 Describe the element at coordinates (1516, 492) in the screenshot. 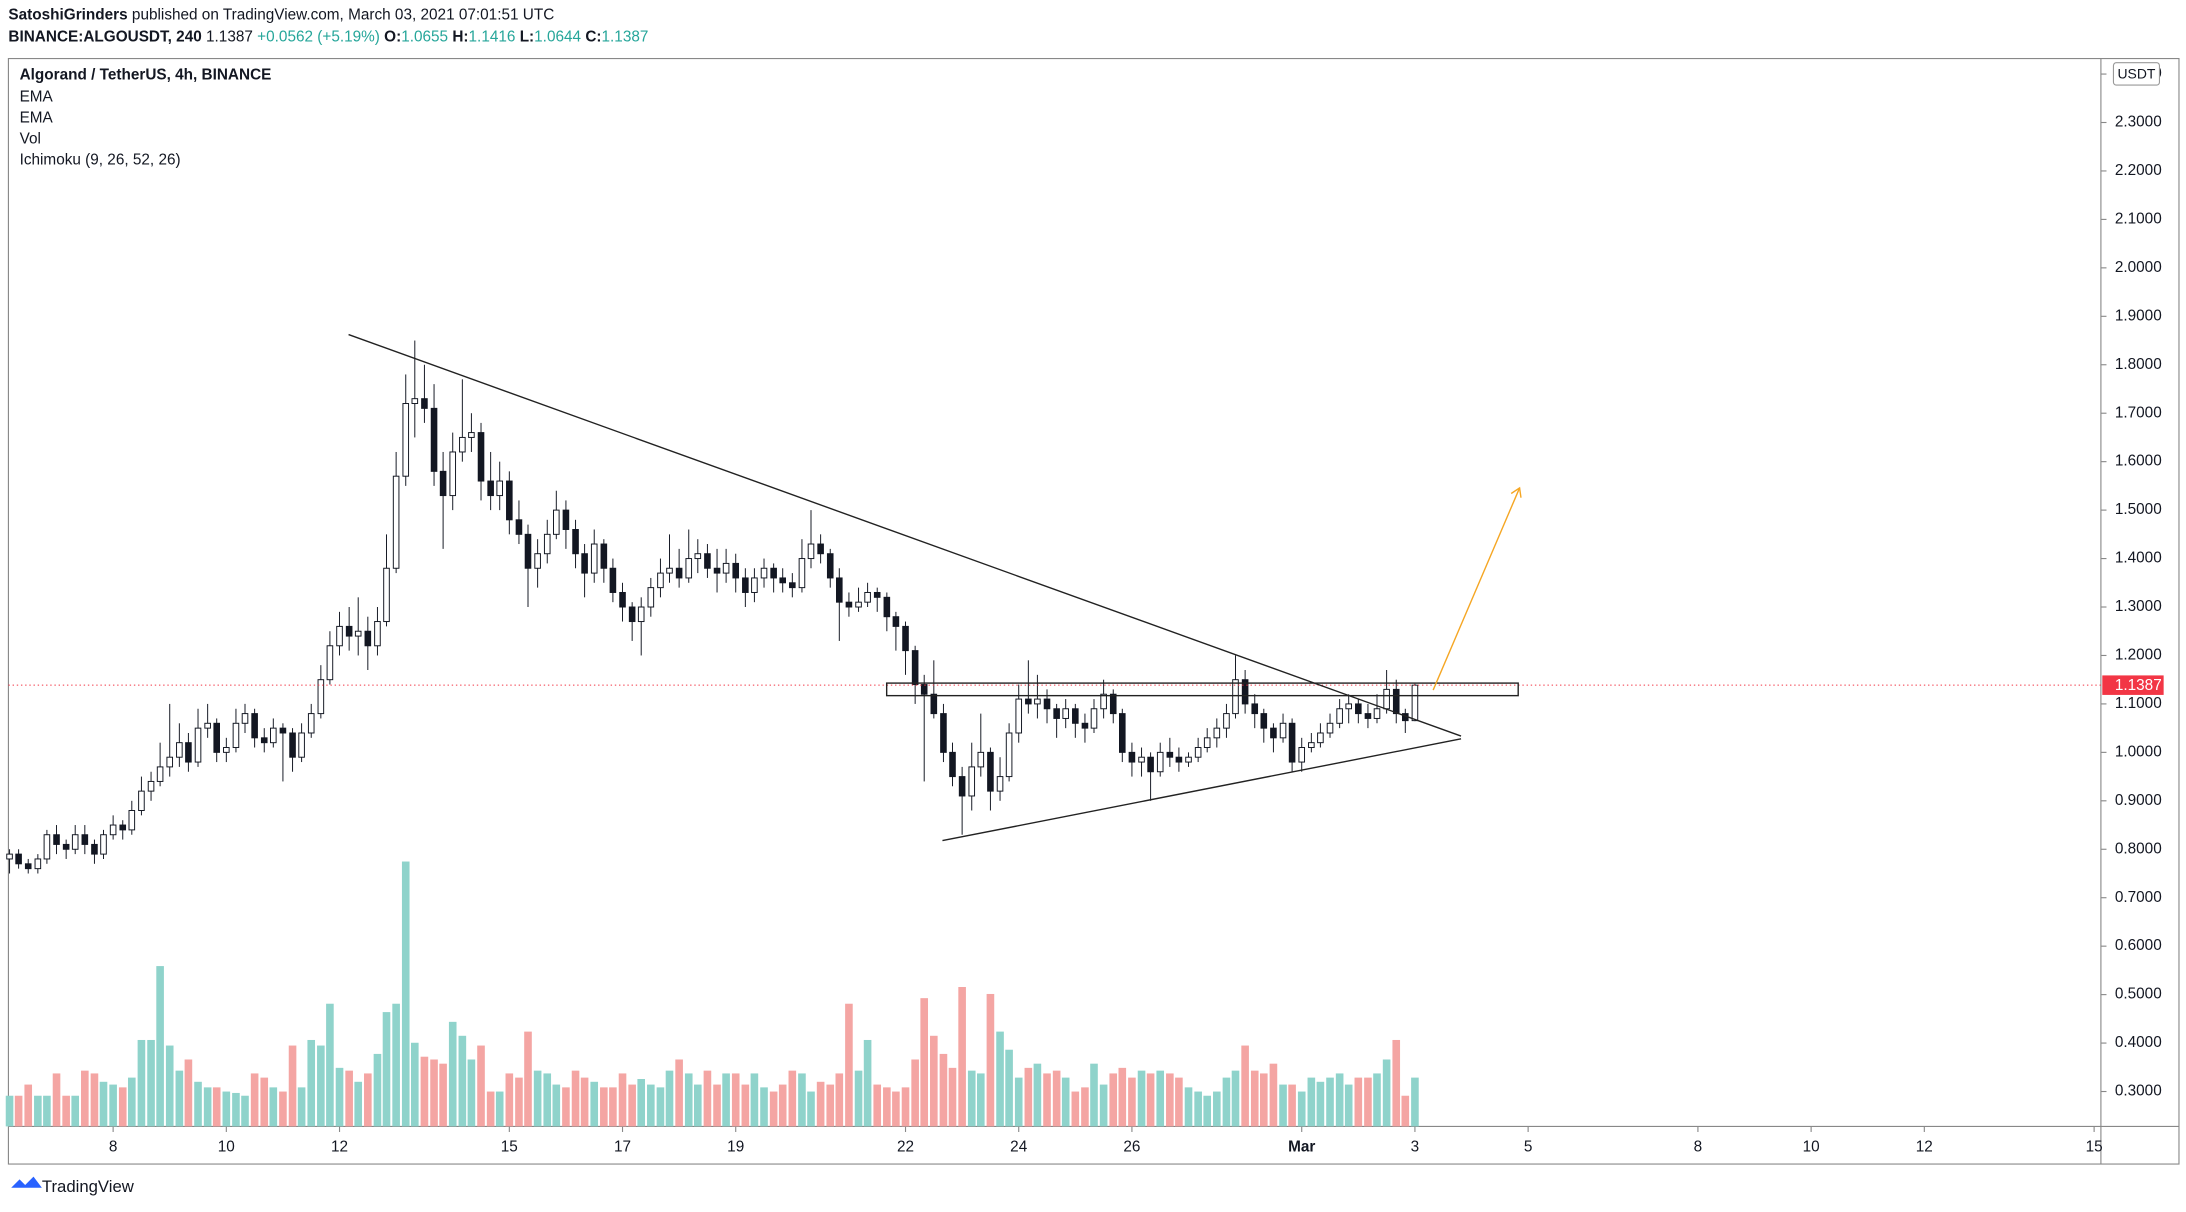

I see `arrow-head` at that location.